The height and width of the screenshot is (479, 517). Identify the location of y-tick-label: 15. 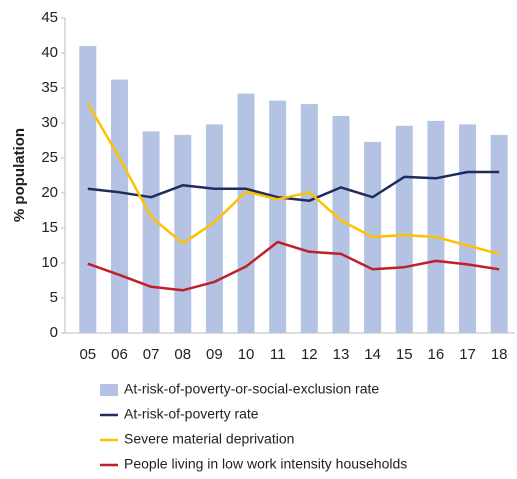
(49, 227).